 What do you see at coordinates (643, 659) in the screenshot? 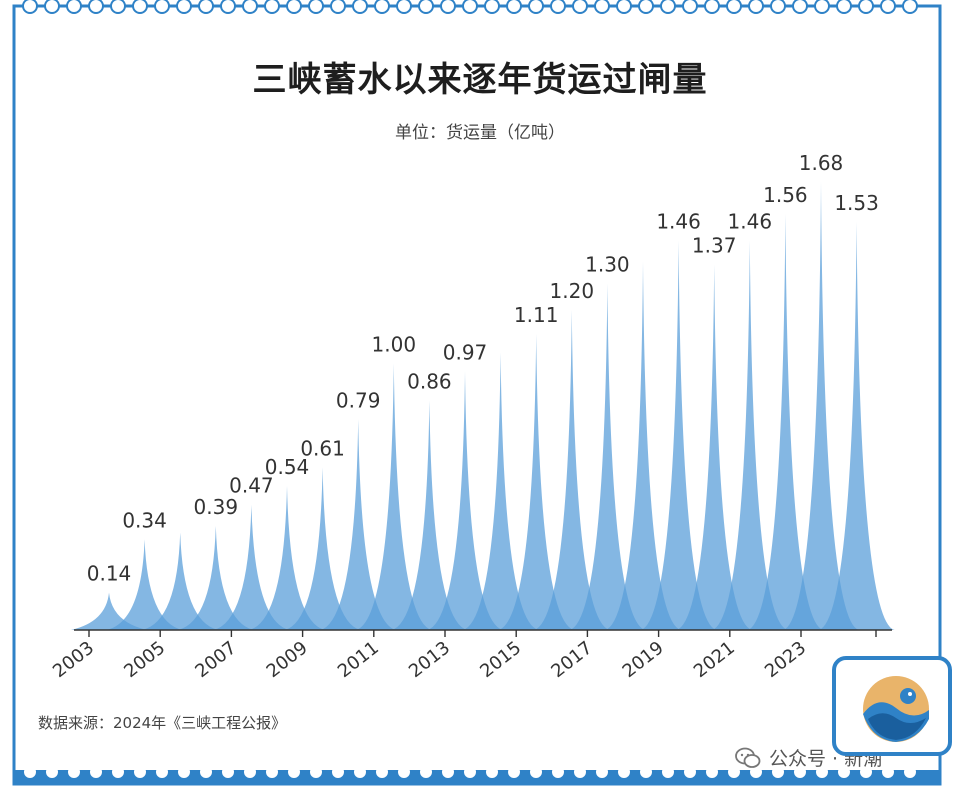
I see `x-tick-label-2019: 2019` at bounding box center [643, 659].